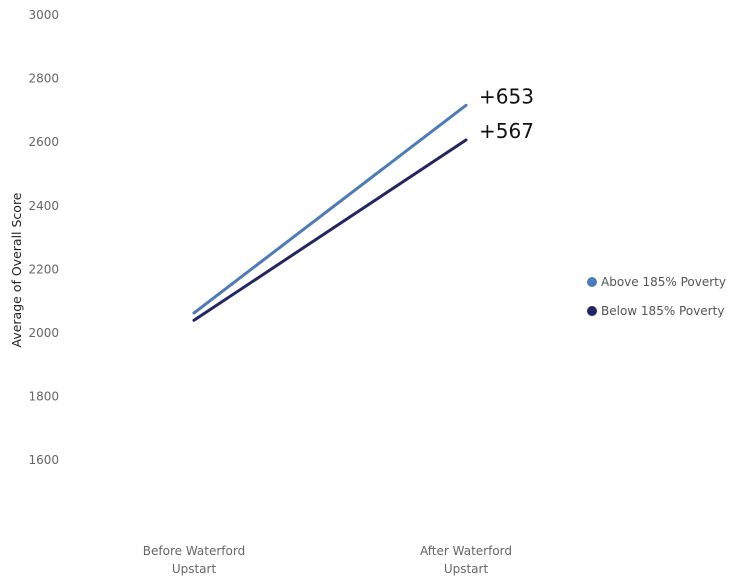 This screenshot has width=742, height=584. Describe the element at coordinates (43, 460) in the screenshot. I see `y-tick-label: 1600` at that location.